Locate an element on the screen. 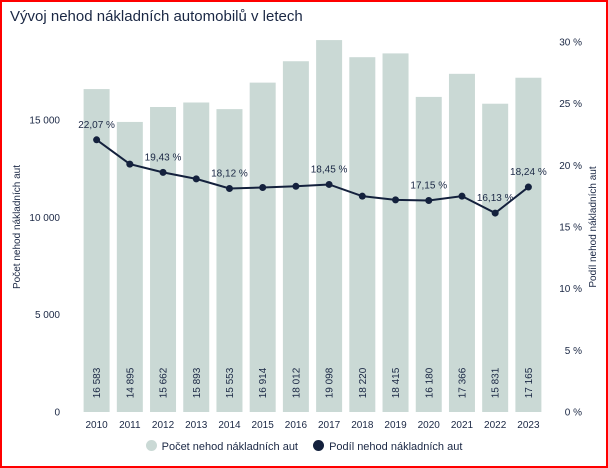  bar-value-label: 18 415 is located at coordinates (396, 382).